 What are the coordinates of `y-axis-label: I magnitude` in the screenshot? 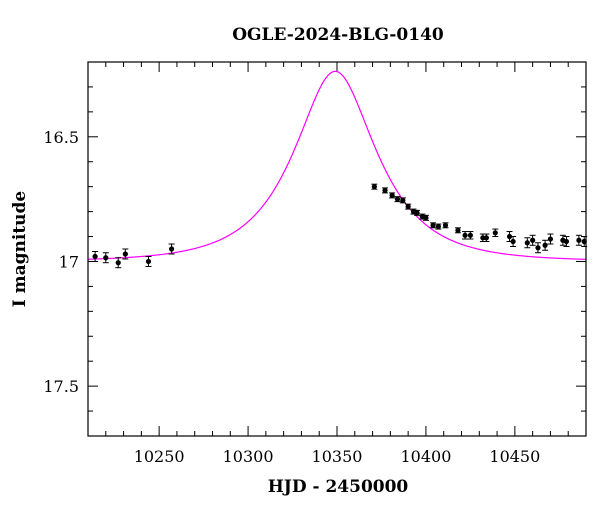 It's located at (20, 249).